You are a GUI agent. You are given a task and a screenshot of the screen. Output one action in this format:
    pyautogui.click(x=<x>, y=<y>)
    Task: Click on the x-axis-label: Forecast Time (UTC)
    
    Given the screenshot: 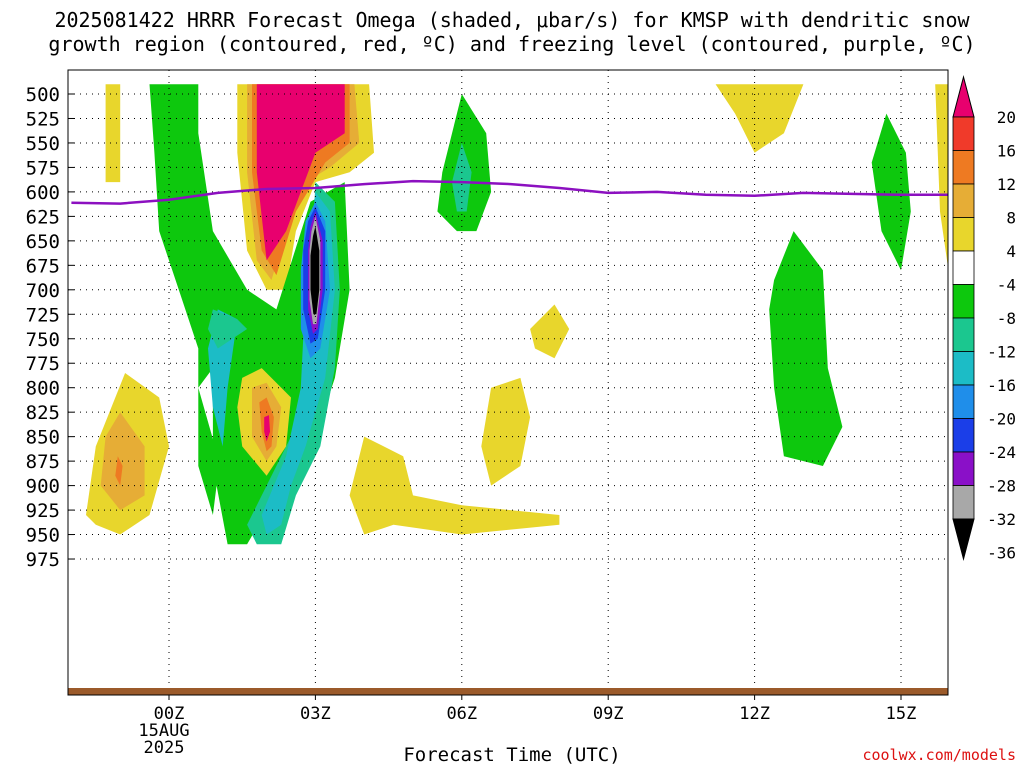 What is the action you would take?
    pyautogui.click(x=512, y=755)
    